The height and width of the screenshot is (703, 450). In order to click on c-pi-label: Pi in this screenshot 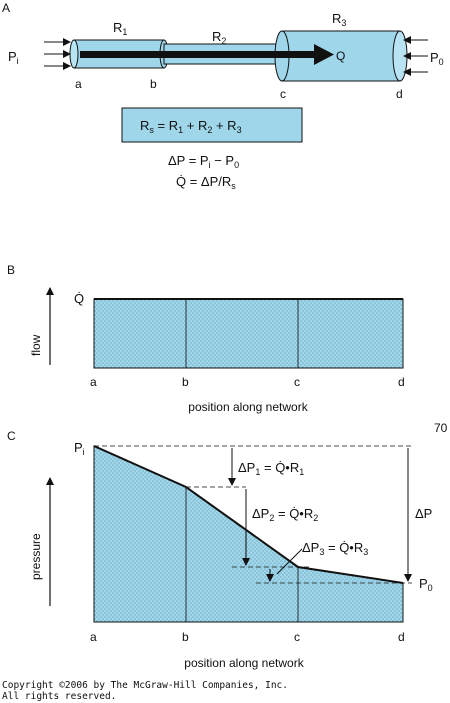, I will do `click(79, 448)`.